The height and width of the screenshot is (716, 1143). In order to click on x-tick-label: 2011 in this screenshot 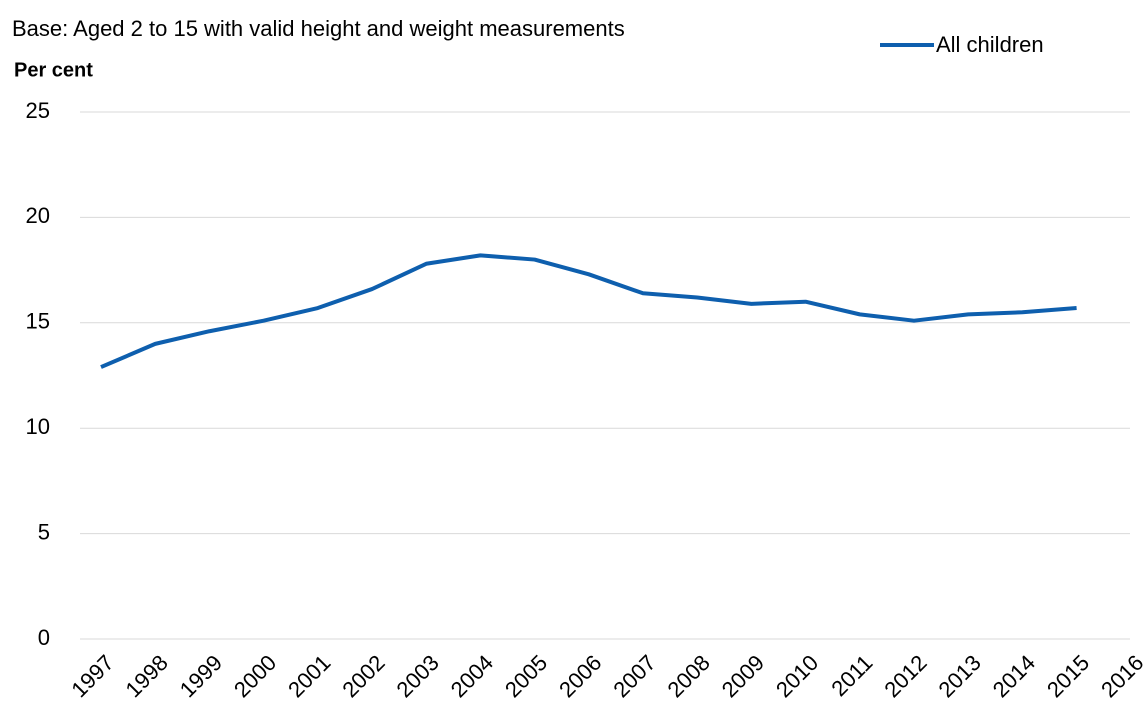, I will do `click(851, 675)`.